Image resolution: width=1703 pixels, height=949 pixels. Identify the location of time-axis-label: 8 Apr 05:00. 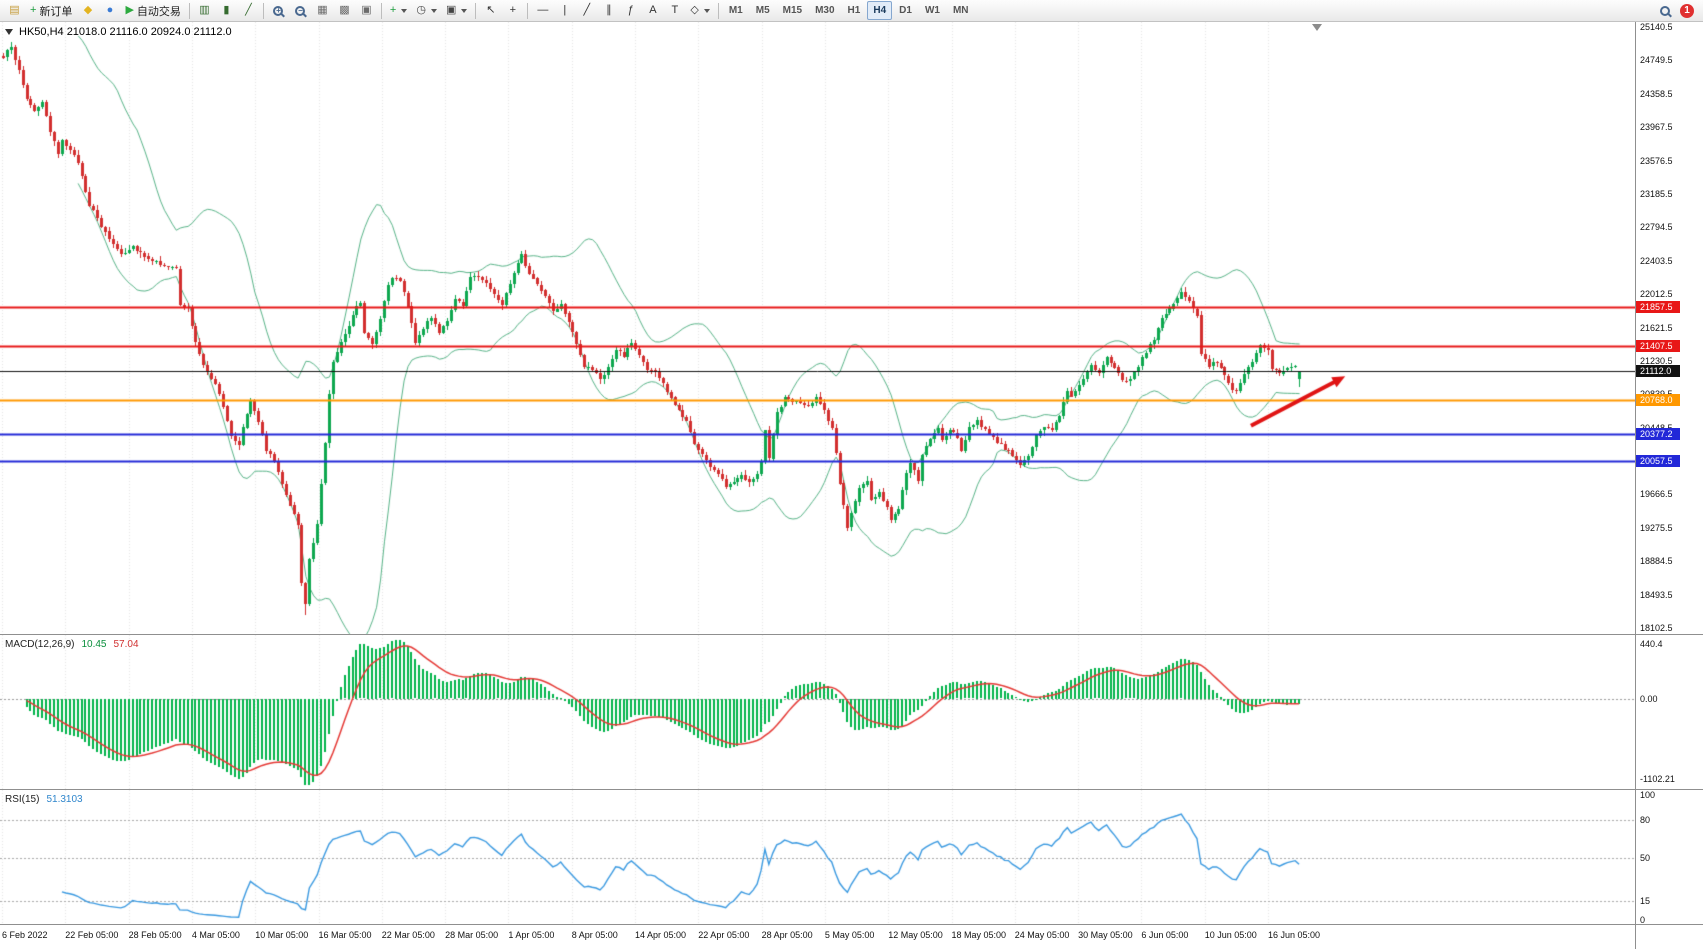
(594, 935).